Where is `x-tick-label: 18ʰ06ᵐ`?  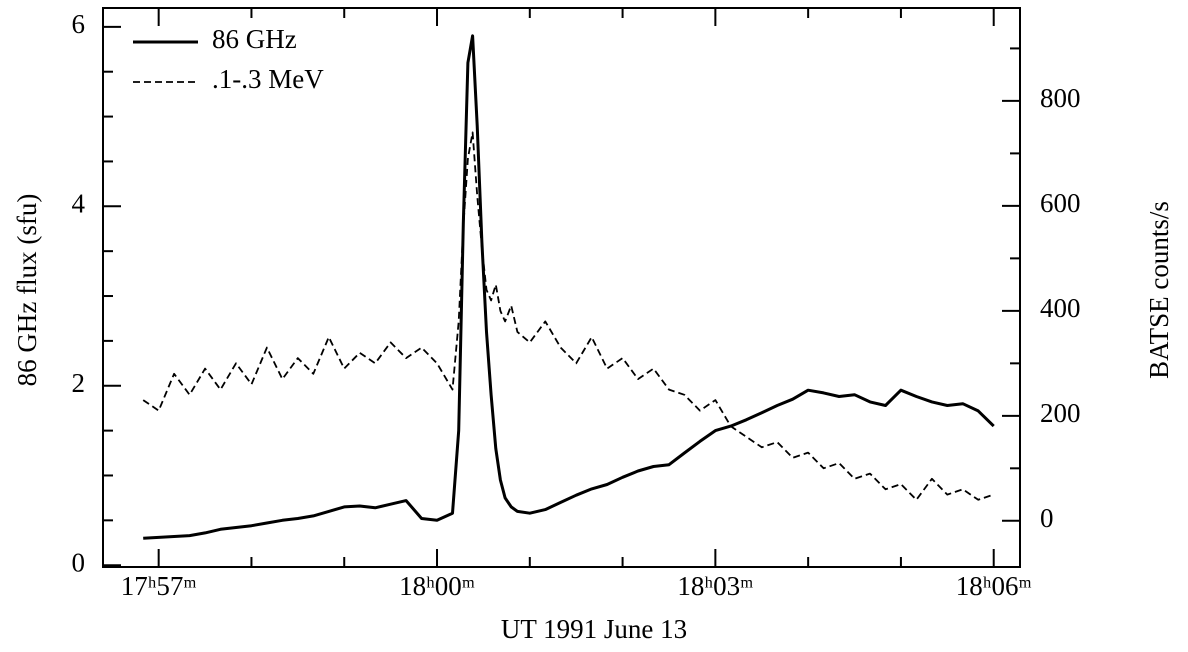 x-tick-label: 18ʰ06ᵐ is located at coordinates (994, 586).